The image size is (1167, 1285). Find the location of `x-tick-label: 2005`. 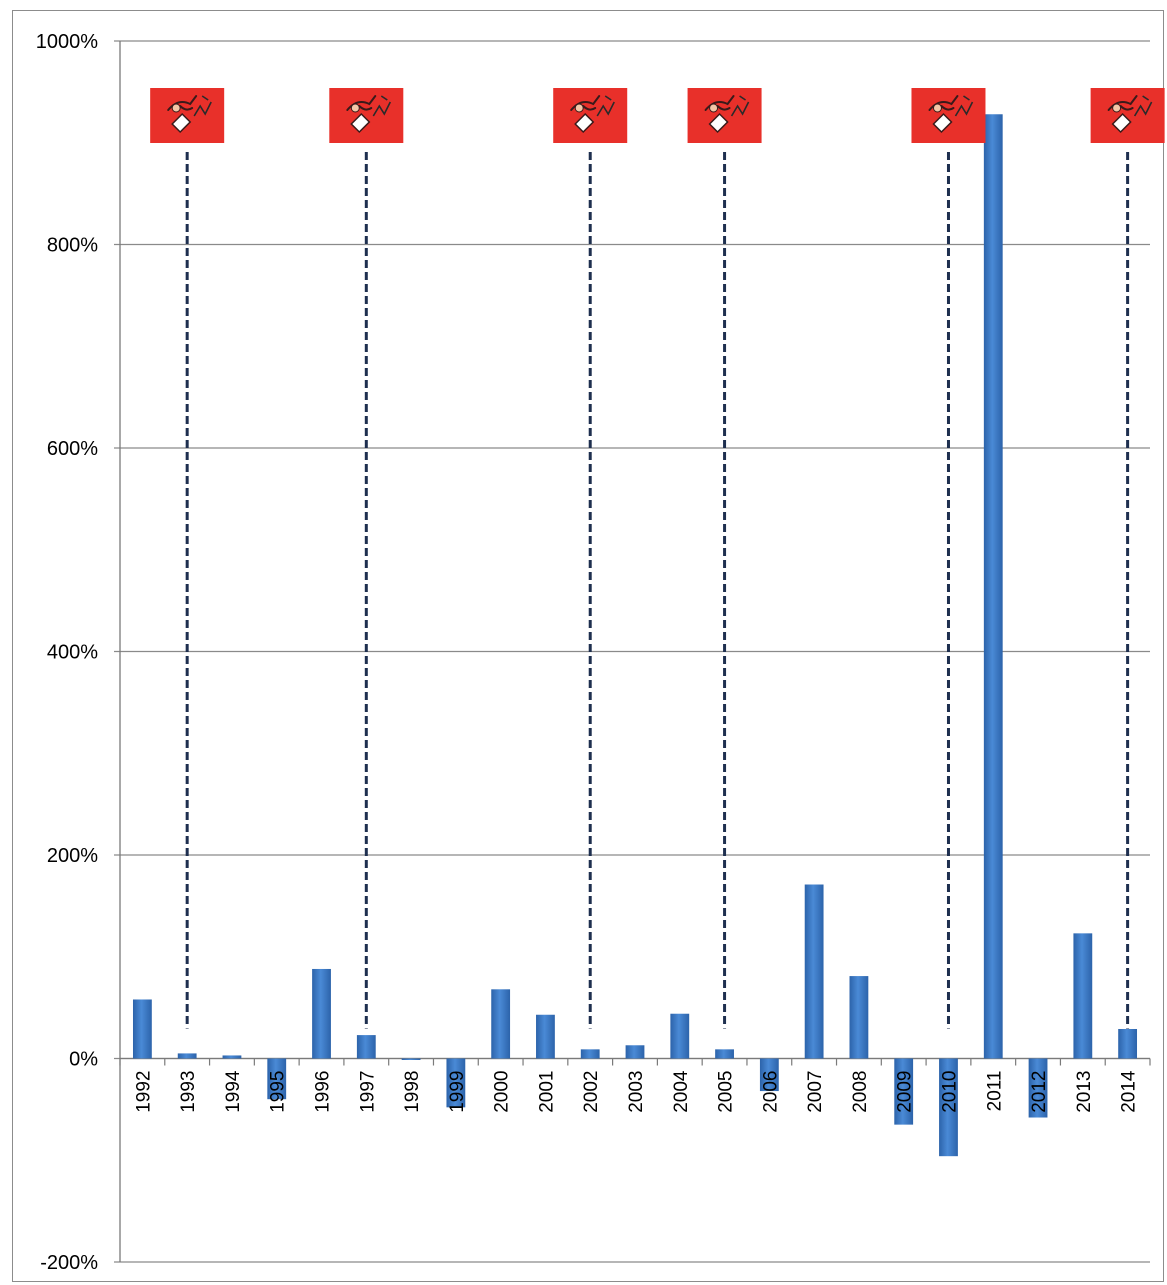

x-tick-label: 2005 is located at coordinates (726, 1092).